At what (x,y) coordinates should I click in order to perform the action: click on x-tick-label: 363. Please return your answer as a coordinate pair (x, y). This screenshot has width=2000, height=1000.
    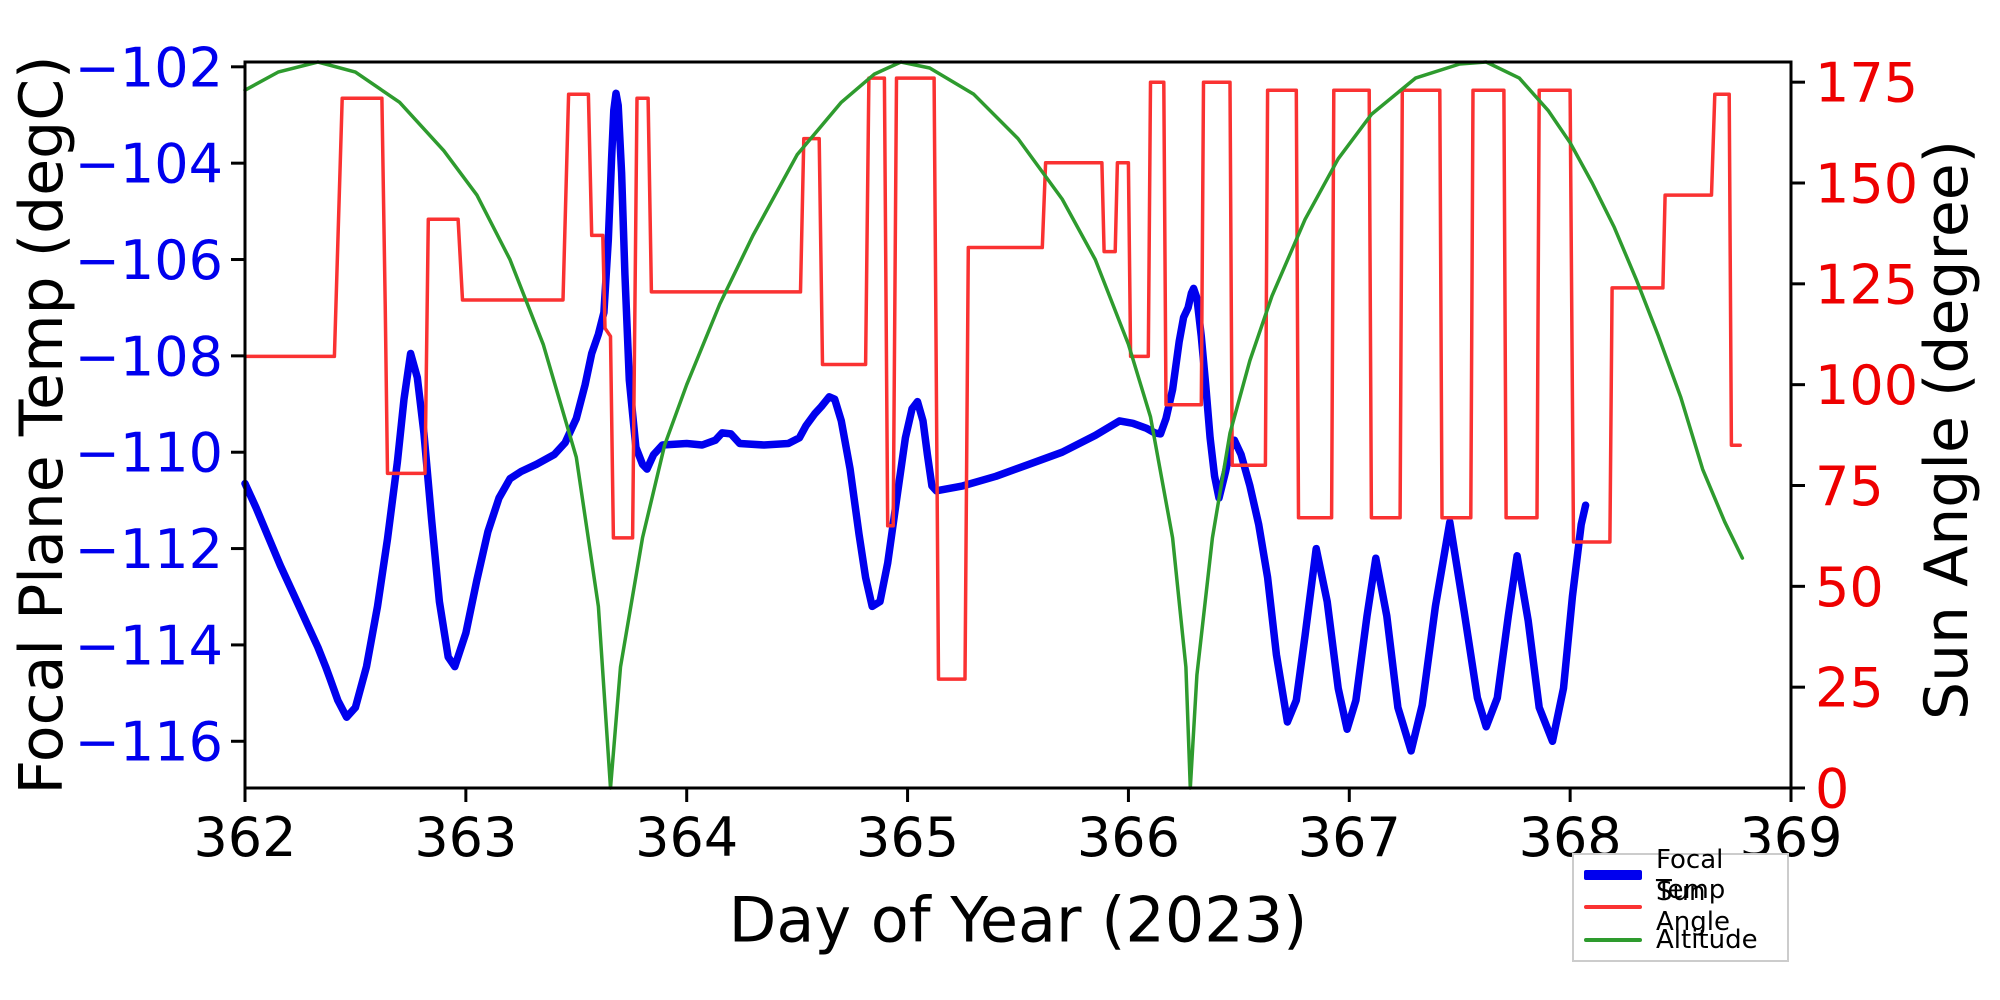
    Looking at the image, I should click on (465, 837).